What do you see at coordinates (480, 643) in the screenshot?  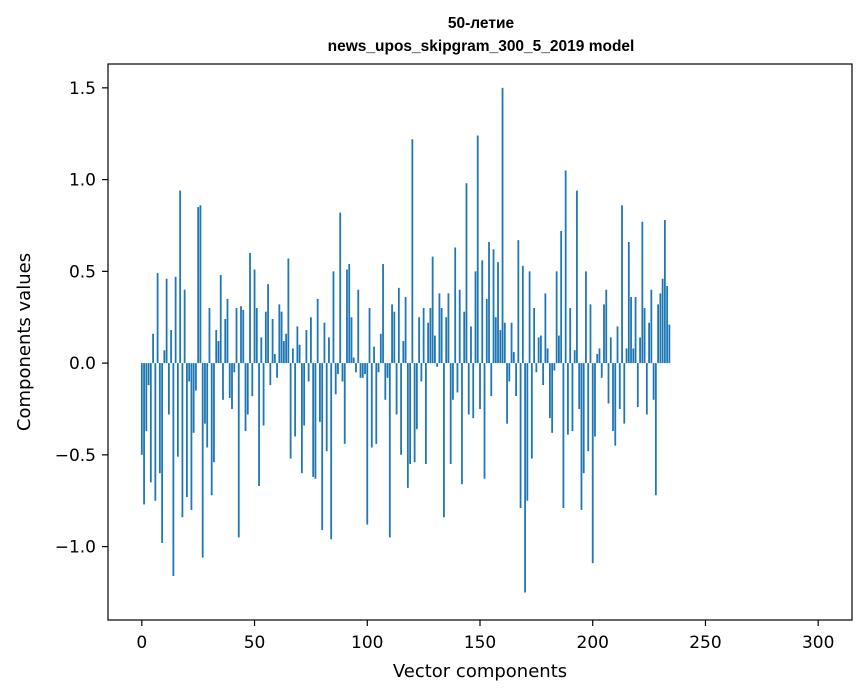 I see `x-tick-label: 150` at bounding box center [480, 643].